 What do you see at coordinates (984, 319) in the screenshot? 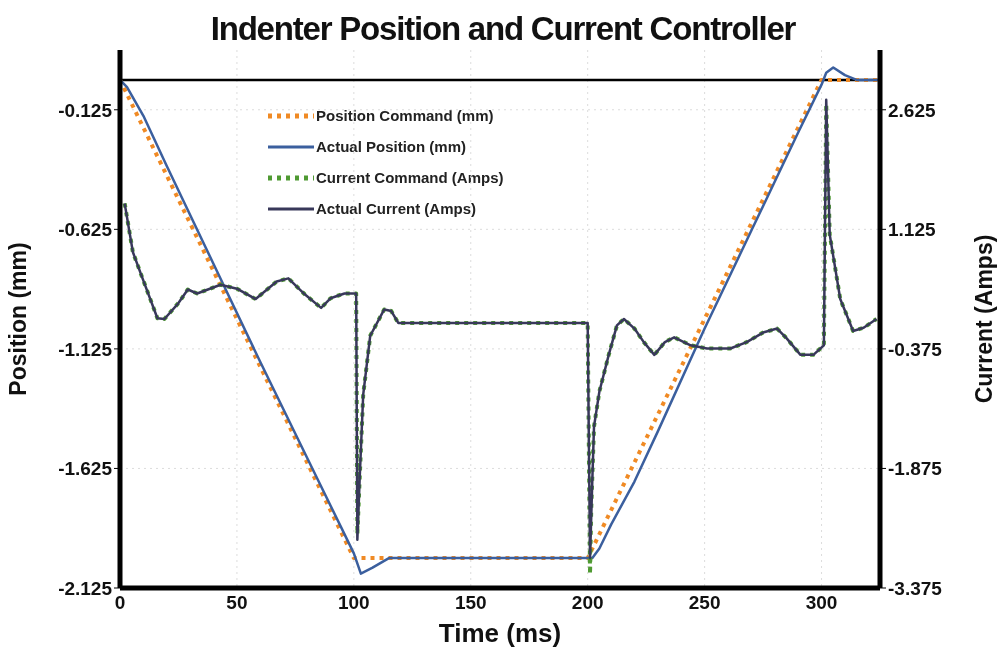
I see `y2-axis-title: Current (Amps)` at bounding box center [984, 319].